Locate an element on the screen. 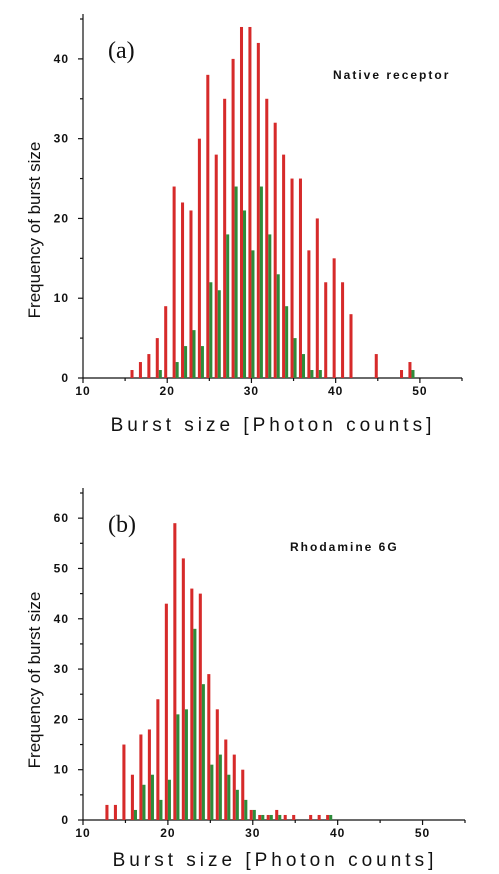 Image resolution: width=499 pixels, height=874 pixels. y-tick-label-a: 30 is located at coordinates (61, 139).